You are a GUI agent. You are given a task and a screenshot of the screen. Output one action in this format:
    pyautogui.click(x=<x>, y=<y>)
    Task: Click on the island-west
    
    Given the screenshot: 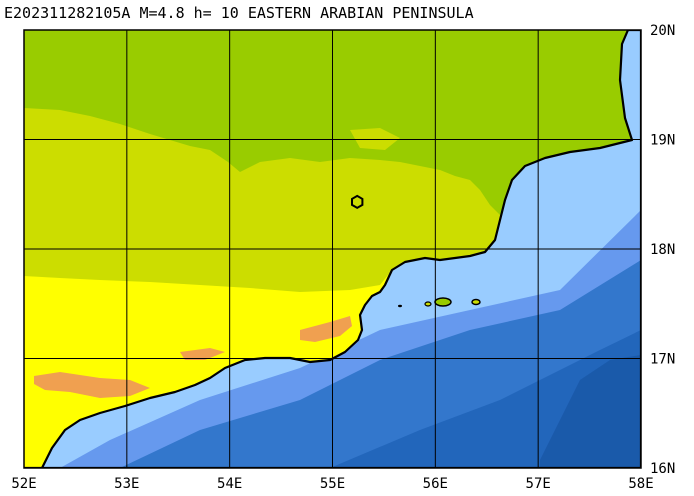 What is the action you would take?
    pyautogui.click(x=428, y=304)
    